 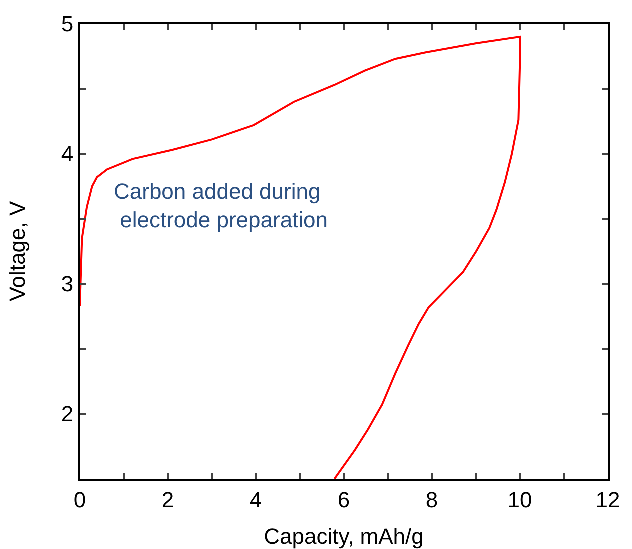 I want to click on x-tick-label: 2, so click(x=168, y=499).